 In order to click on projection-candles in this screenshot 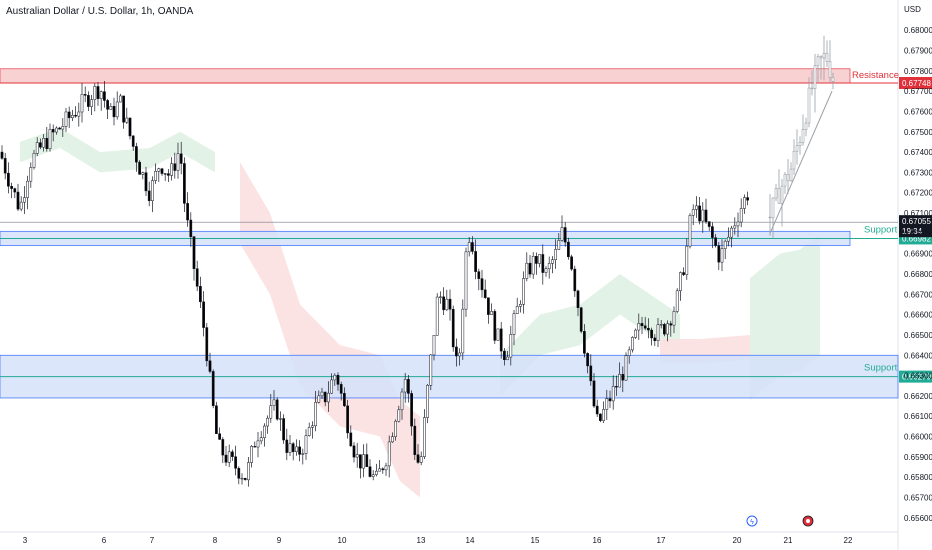, I will do `click(801, 137)`.